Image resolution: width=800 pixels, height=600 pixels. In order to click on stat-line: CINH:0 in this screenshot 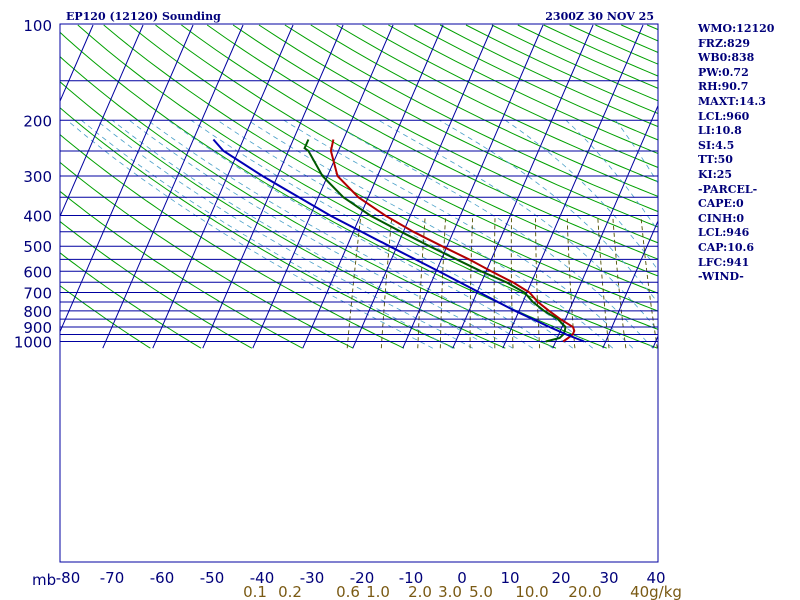, I will do `click(721, 218)`.